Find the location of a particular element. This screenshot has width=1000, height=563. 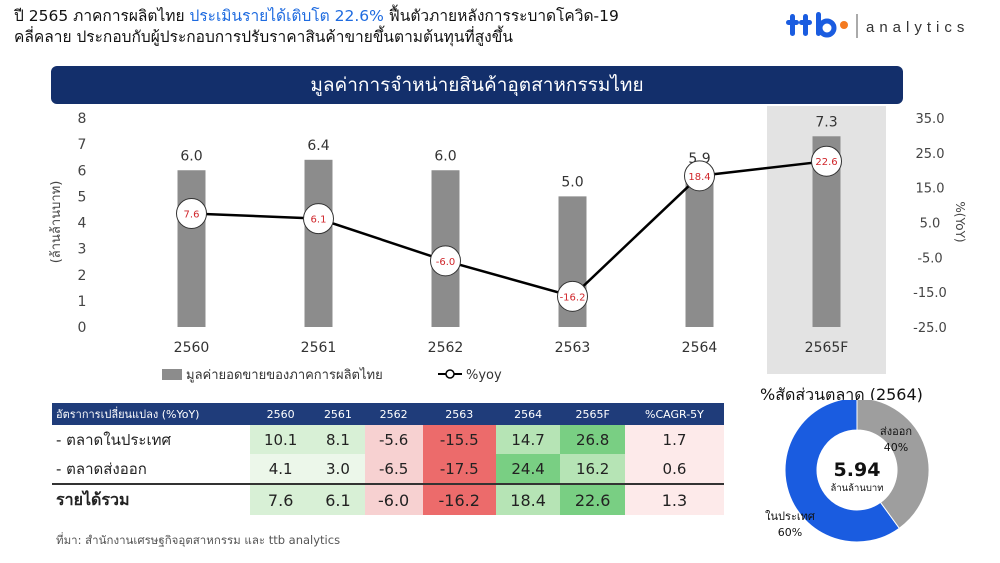

donut-title: %สัดส่วนตลาด (2564) is located at coordinates (841, 394).